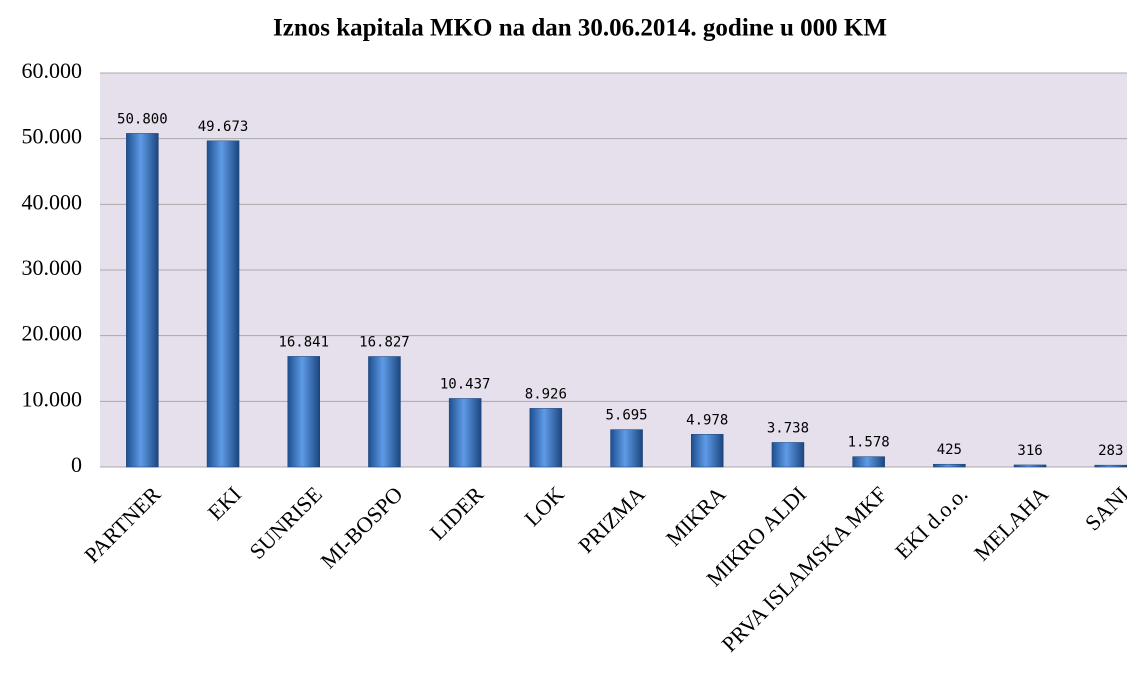  Describe the element at coordinates (362, 527) in the screenshot. I see `x-tick-label: MI-BOSPO` at that location.